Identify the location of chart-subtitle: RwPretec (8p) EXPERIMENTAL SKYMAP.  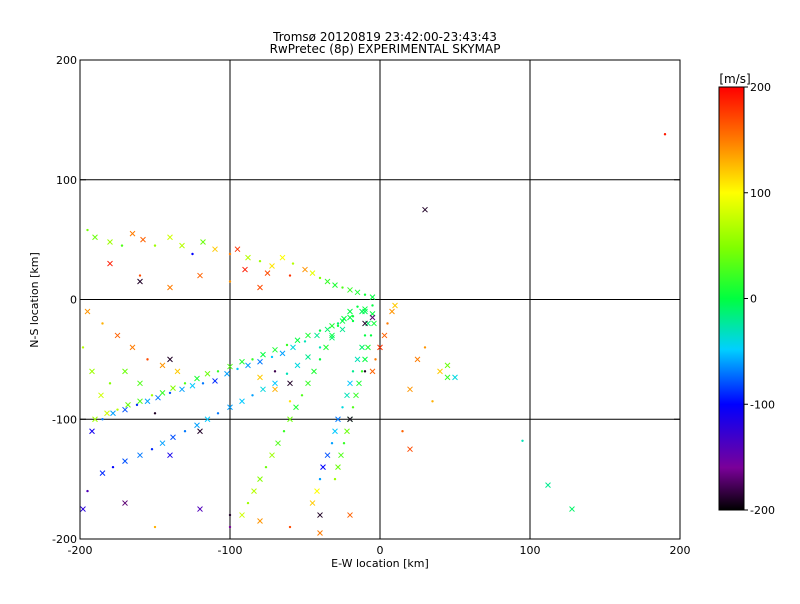
(385, 49).